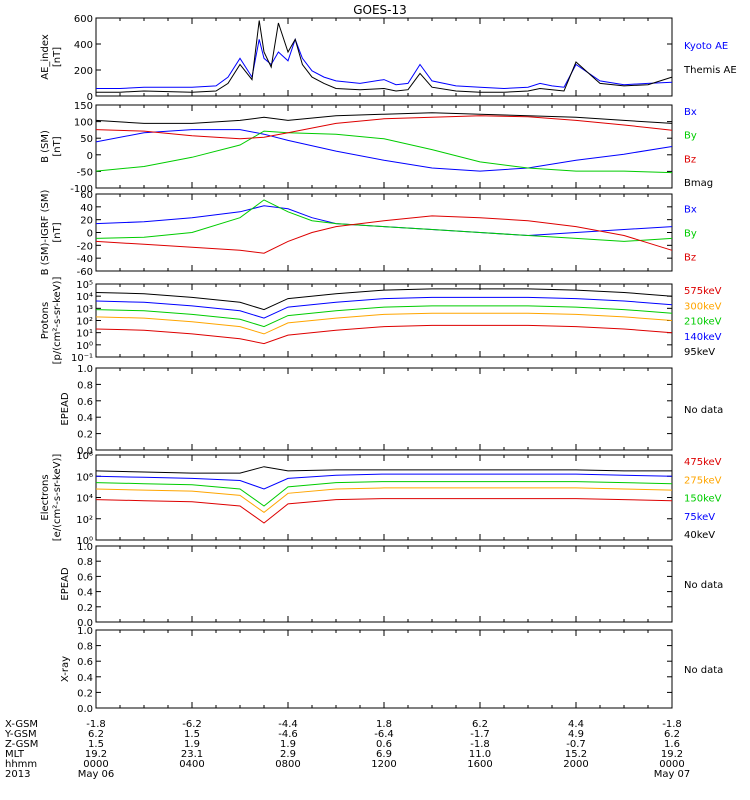 Image resolution: width=750 pixels, height=800 pixels. Describe the element at coordinates (384, 481) in the screenshot. I see `series-line-75kev` at that location.